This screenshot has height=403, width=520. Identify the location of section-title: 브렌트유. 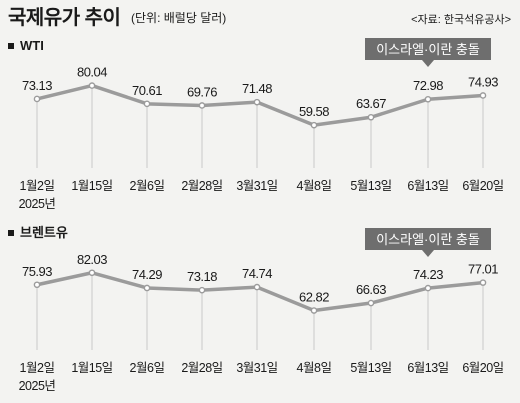
(44, 232).